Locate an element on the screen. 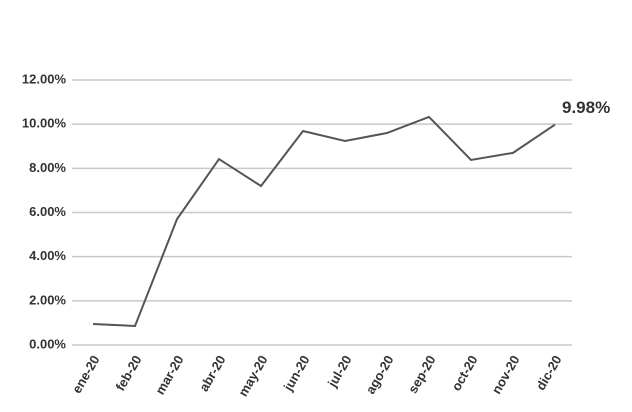  x-tick-label: ene-20 is located at coordinates (86, 374).